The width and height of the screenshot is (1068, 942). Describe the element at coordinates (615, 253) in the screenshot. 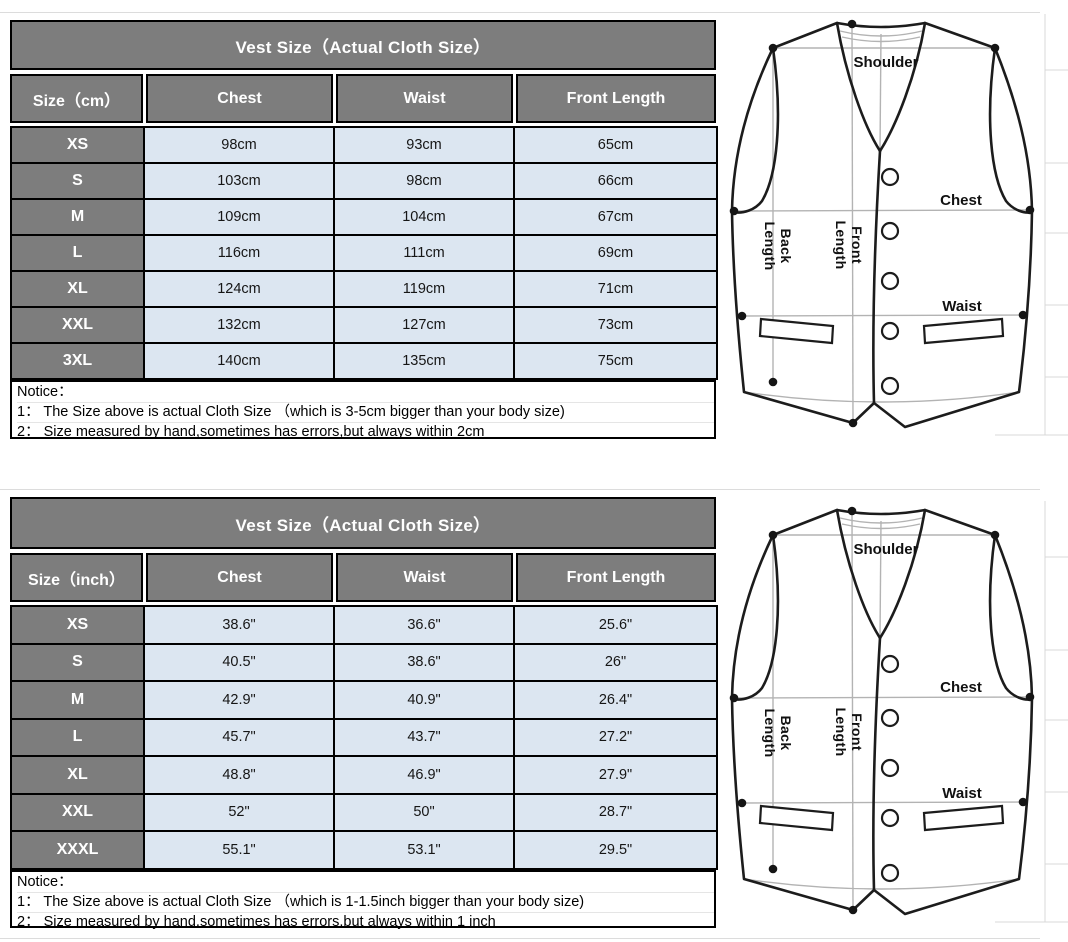

I see `front-length-value-cell: 69cm` at that location.